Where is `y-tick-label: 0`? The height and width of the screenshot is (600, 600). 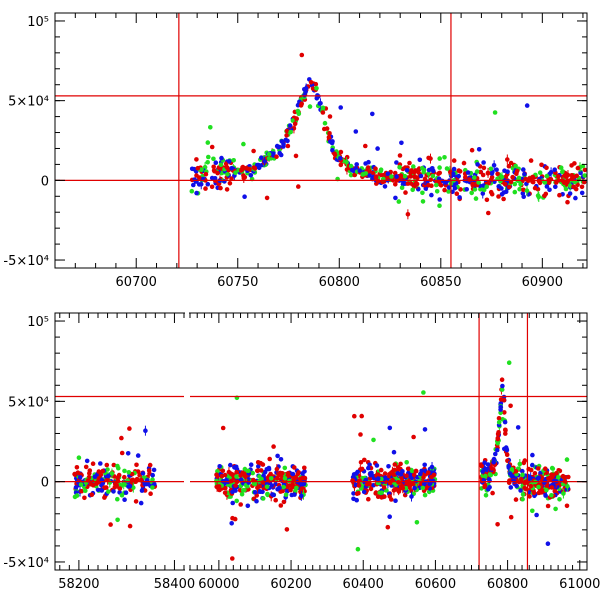
y-tick-label: 0 is located at coordinates (45, 181).